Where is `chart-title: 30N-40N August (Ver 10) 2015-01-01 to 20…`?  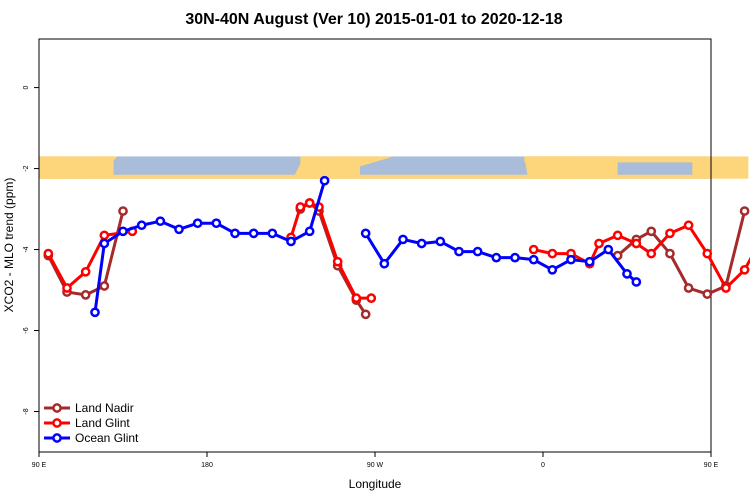 chart-title: 30N-40N August (Ver 10) 2015-01-01 to 20… is located at coordinates (373, 19).